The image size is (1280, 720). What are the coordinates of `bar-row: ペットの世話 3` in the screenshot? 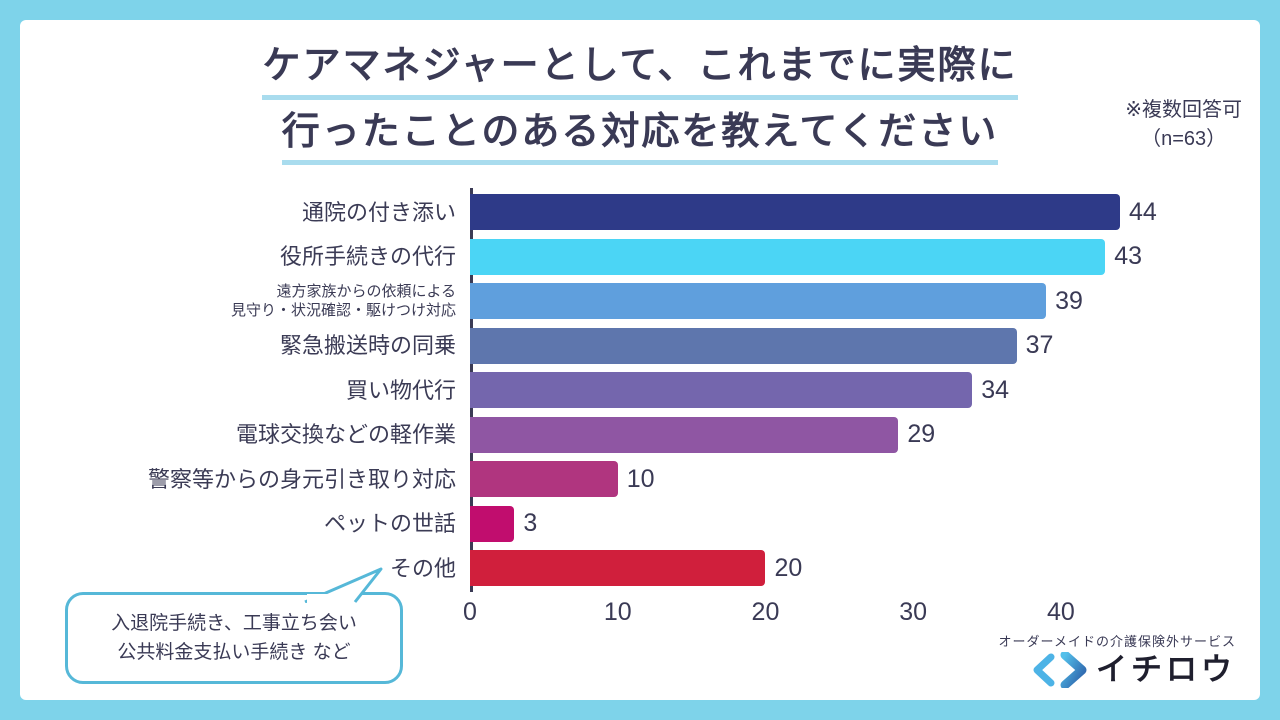 It's located at (640, 524).